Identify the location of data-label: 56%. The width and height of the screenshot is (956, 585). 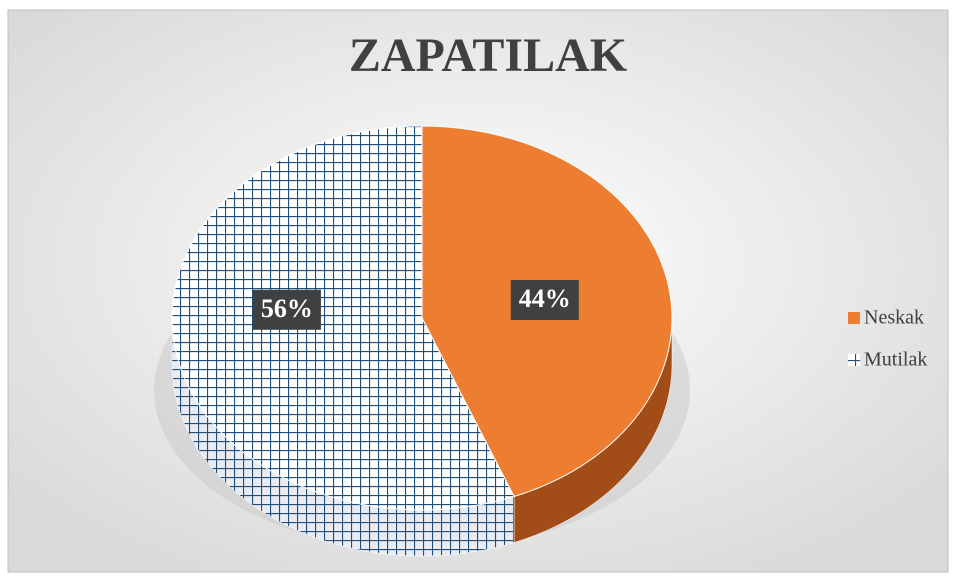
(286, 309).